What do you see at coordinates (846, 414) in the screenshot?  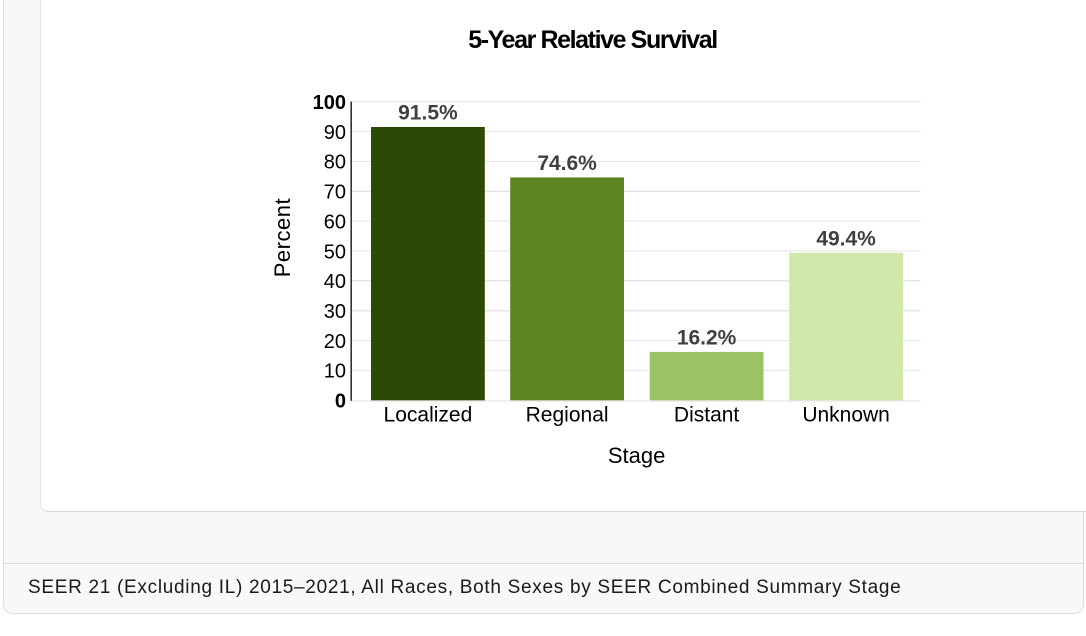 I see `svg-text: Unknown` at bounding box center [846, 414].